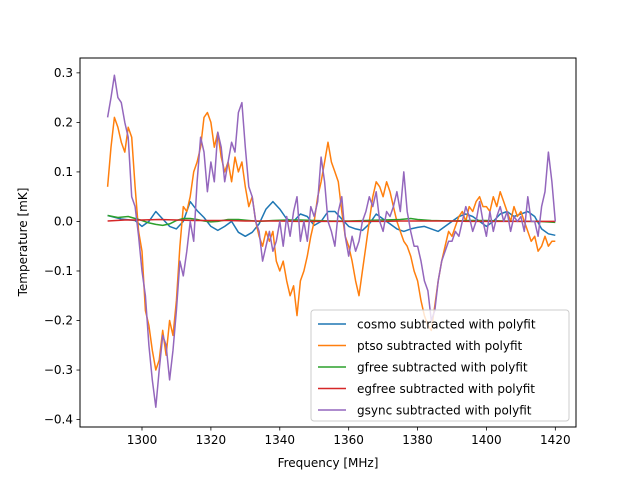  I want to click on y-tick-label: −0.2, so click(58, 321).